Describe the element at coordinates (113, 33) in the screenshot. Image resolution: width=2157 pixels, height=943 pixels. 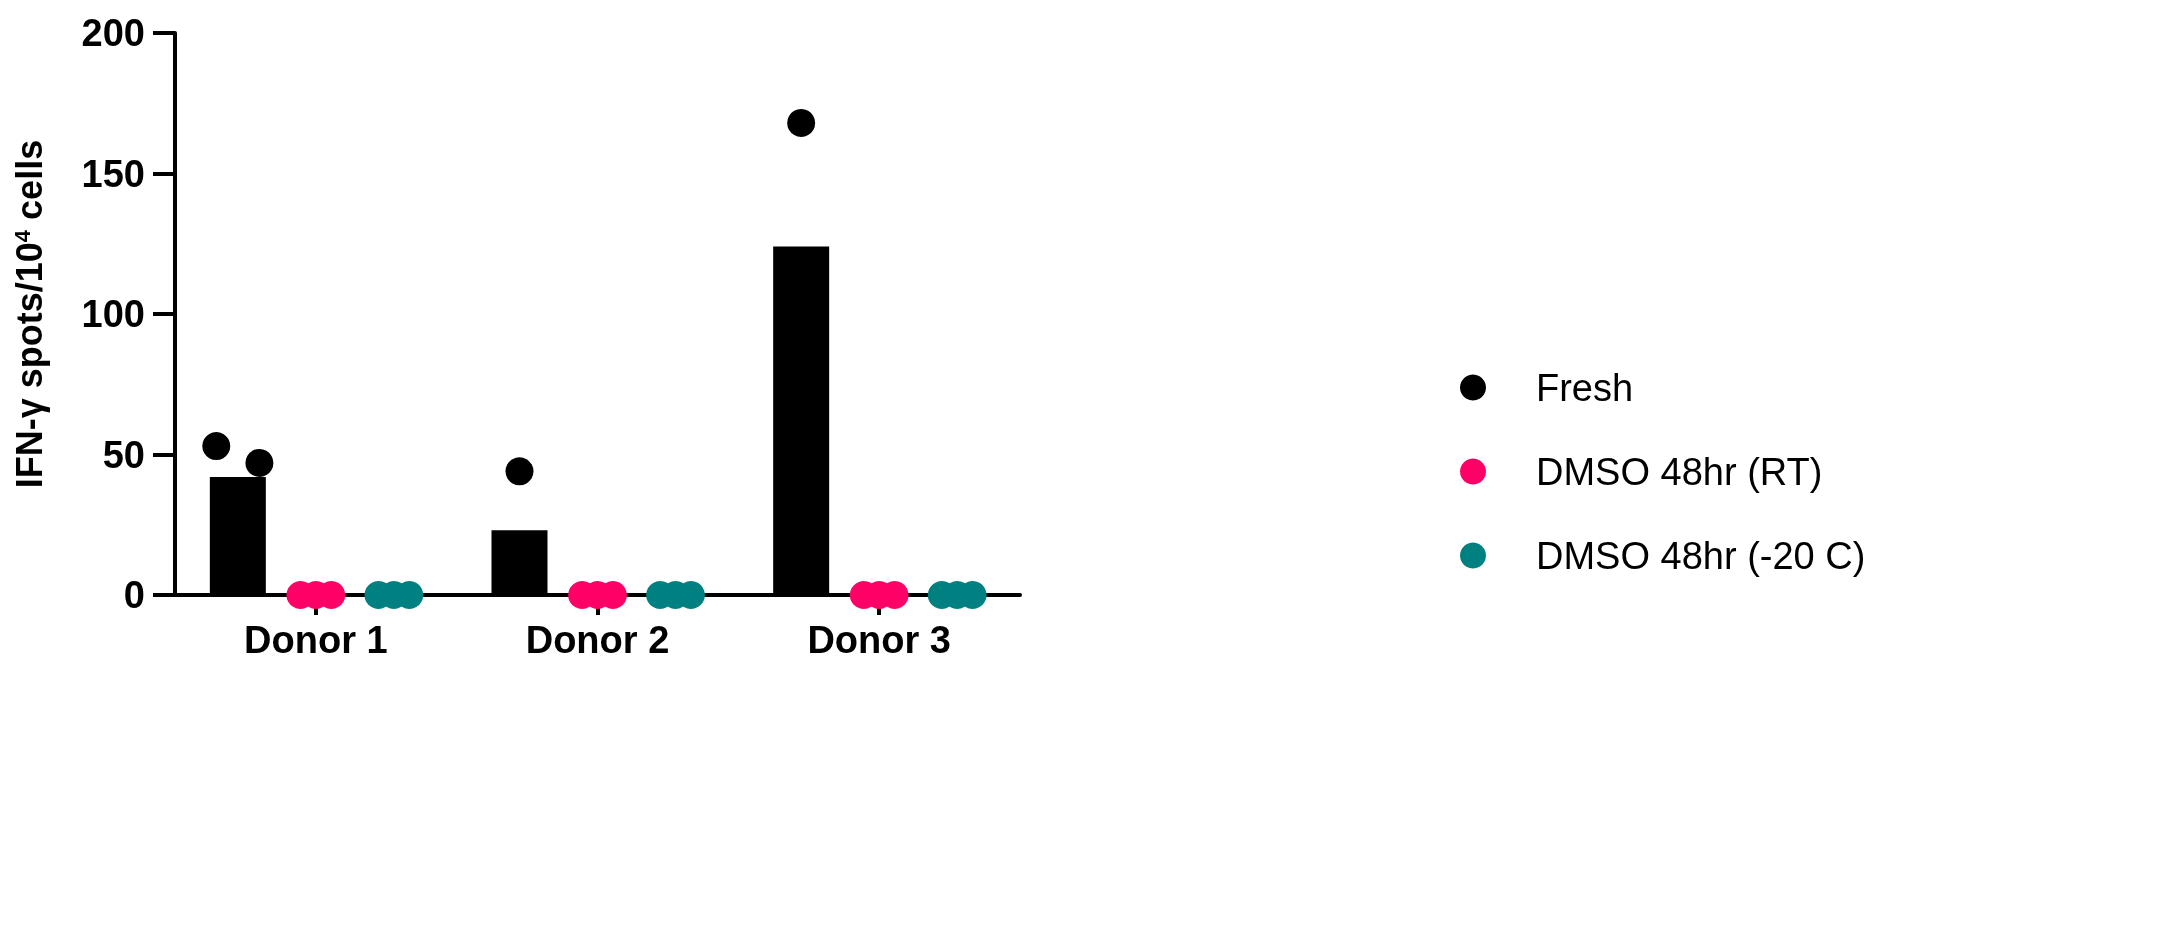
I see `y-tick-label: 200` at that location.